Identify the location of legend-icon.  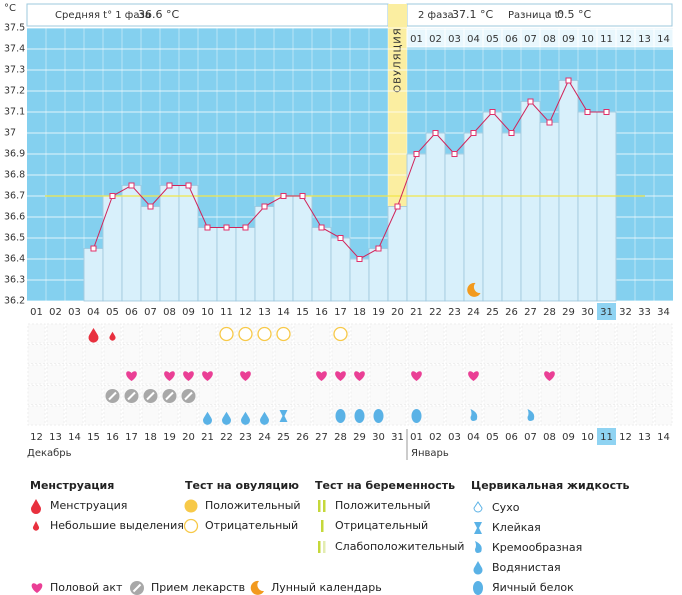
(478, 588).